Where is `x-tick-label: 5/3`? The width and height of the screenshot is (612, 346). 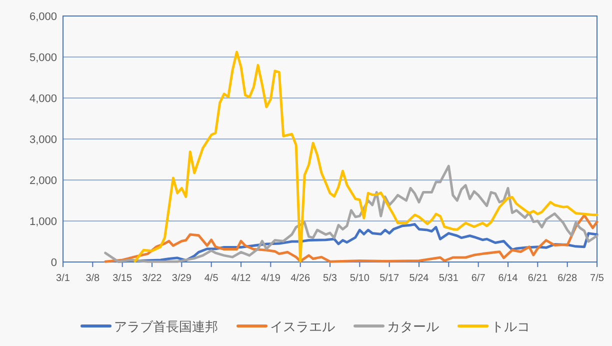 x-tick-label: 5/3 is located at coordinates (330, 278).